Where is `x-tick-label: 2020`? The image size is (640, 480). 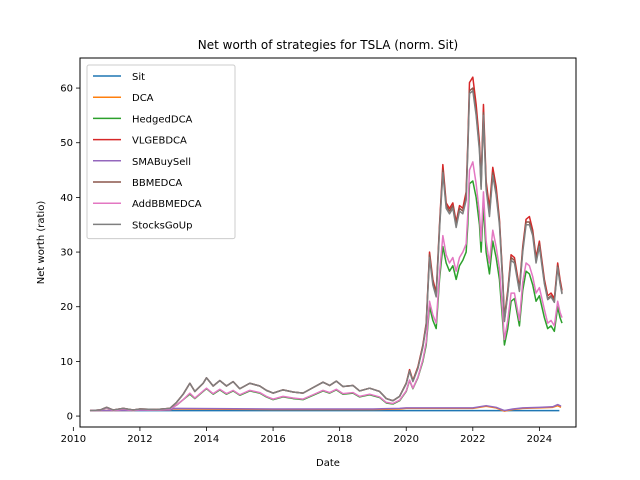
x-tick-label: 2020 is located at coordinates (406, 439).